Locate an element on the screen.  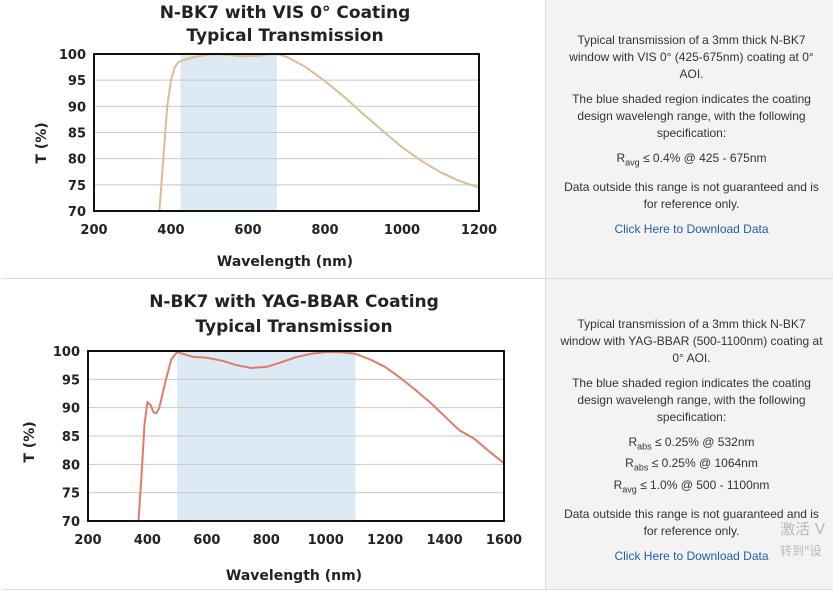
spec-item: Ravg ≤ 1.0% @ 500 - 1100nm is located at coordinates (691, 487).